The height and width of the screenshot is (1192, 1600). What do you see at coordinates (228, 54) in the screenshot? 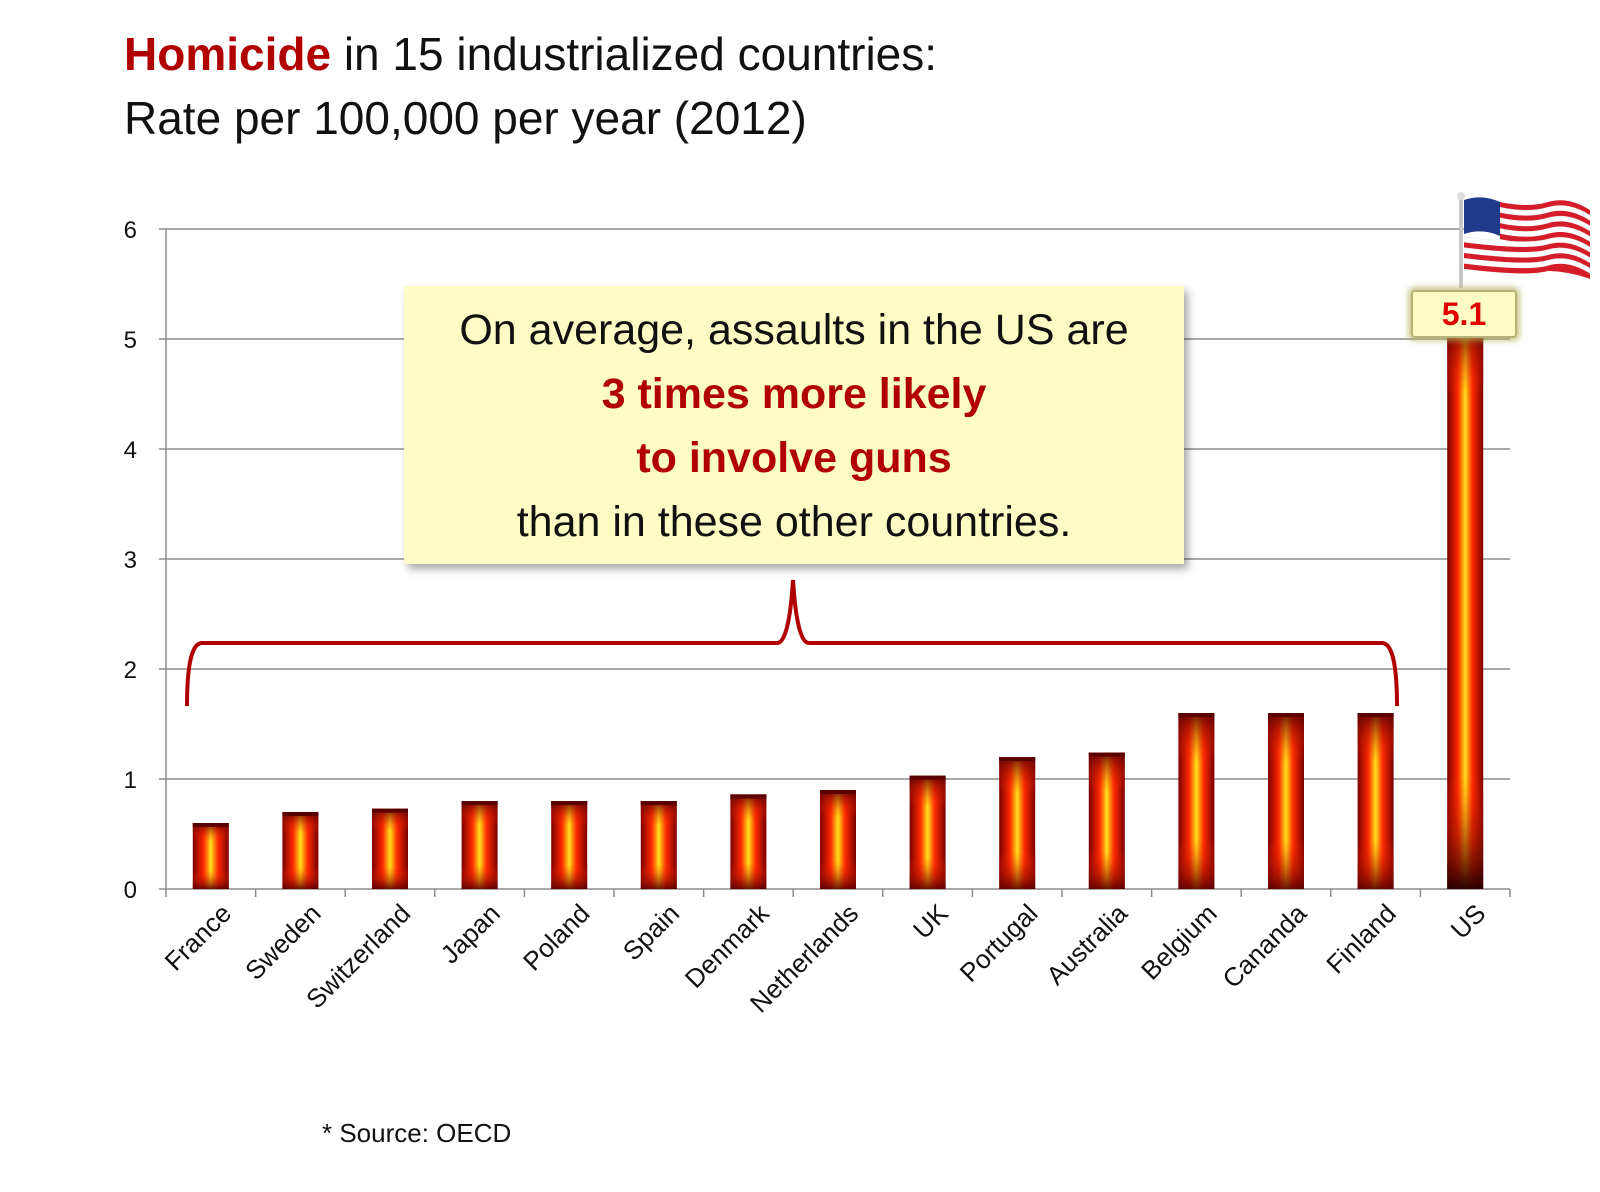
I see `title-highlight: Homicide` at bounding box center [228, 54].